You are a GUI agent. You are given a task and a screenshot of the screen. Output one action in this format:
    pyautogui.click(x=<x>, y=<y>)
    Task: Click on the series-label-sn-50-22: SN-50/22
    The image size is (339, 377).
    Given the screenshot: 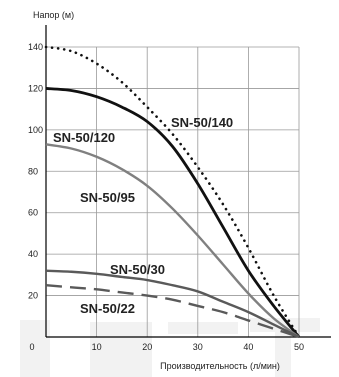 What is the action you would take?
    pyautogui.click(x=107, y=308)
    